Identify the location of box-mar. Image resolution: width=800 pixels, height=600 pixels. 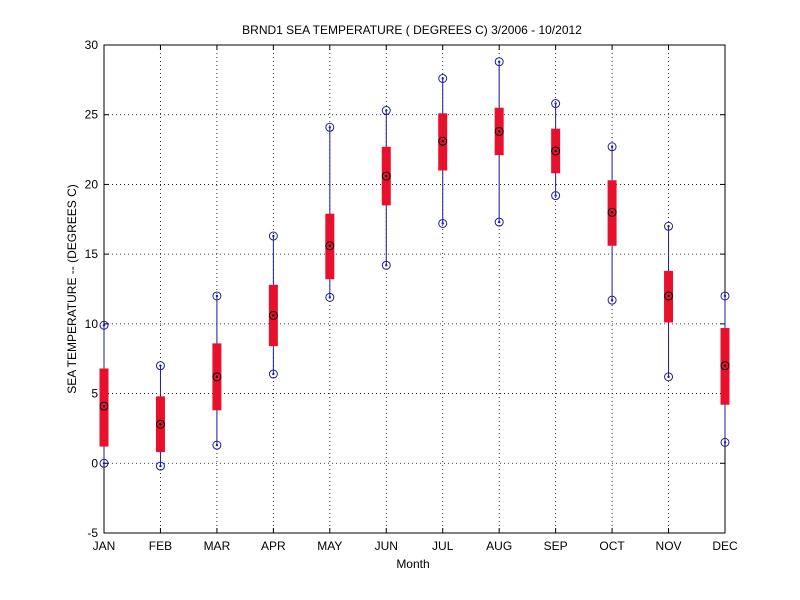
(217, 370).